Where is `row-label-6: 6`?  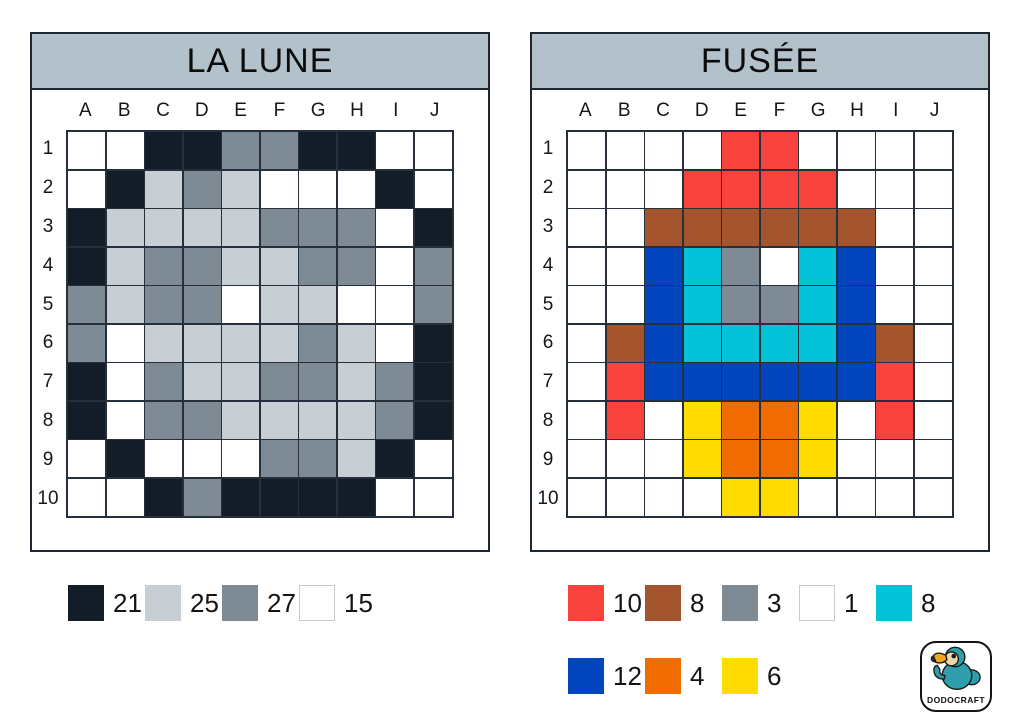 row-label-6: 6 is located at coordinates (48, 343).